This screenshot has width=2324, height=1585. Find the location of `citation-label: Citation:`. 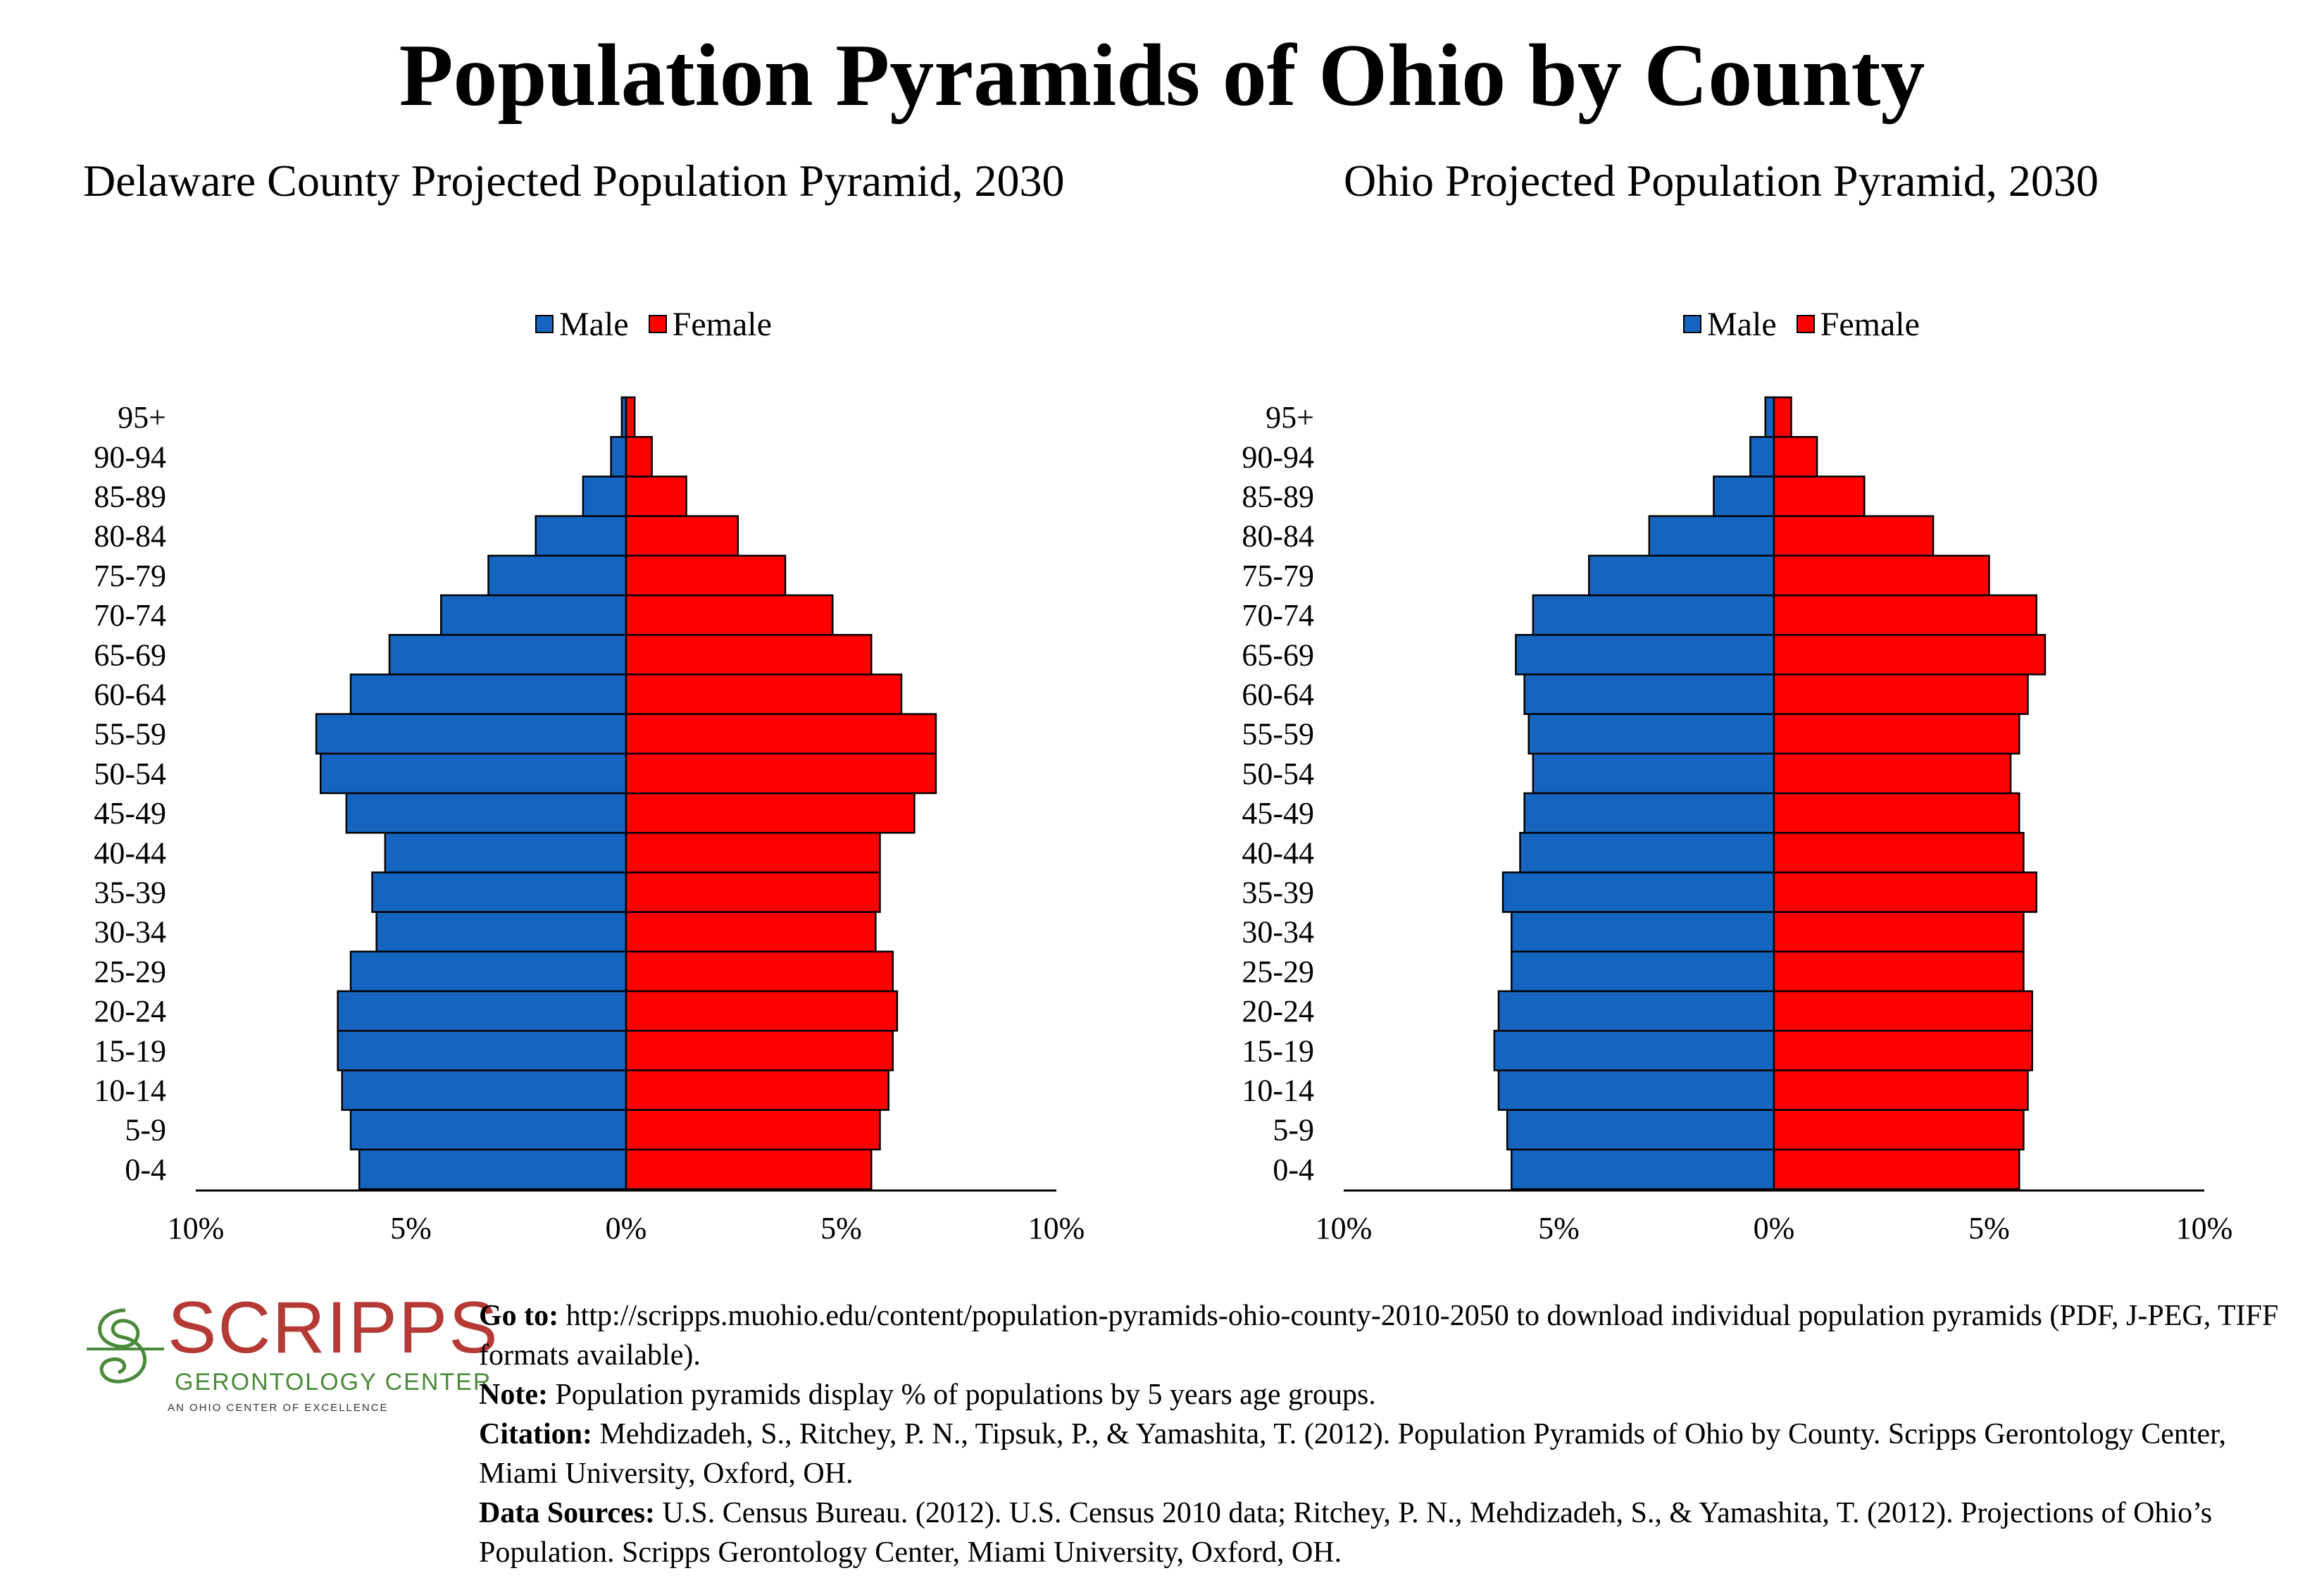

citation-label: Citation: is located at coordinates (535, 1434).